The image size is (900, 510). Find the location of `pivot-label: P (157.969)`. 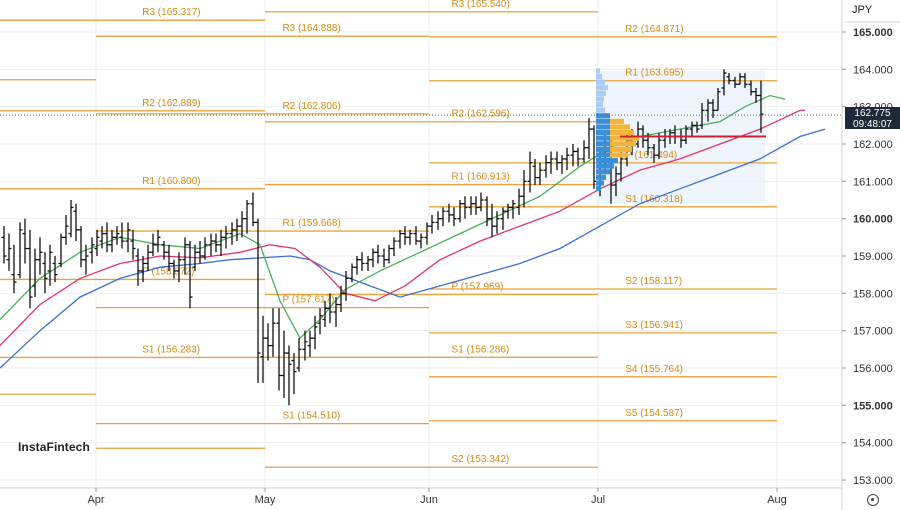

pivot-label: P (157.969) is located at coordinates (477, 286).